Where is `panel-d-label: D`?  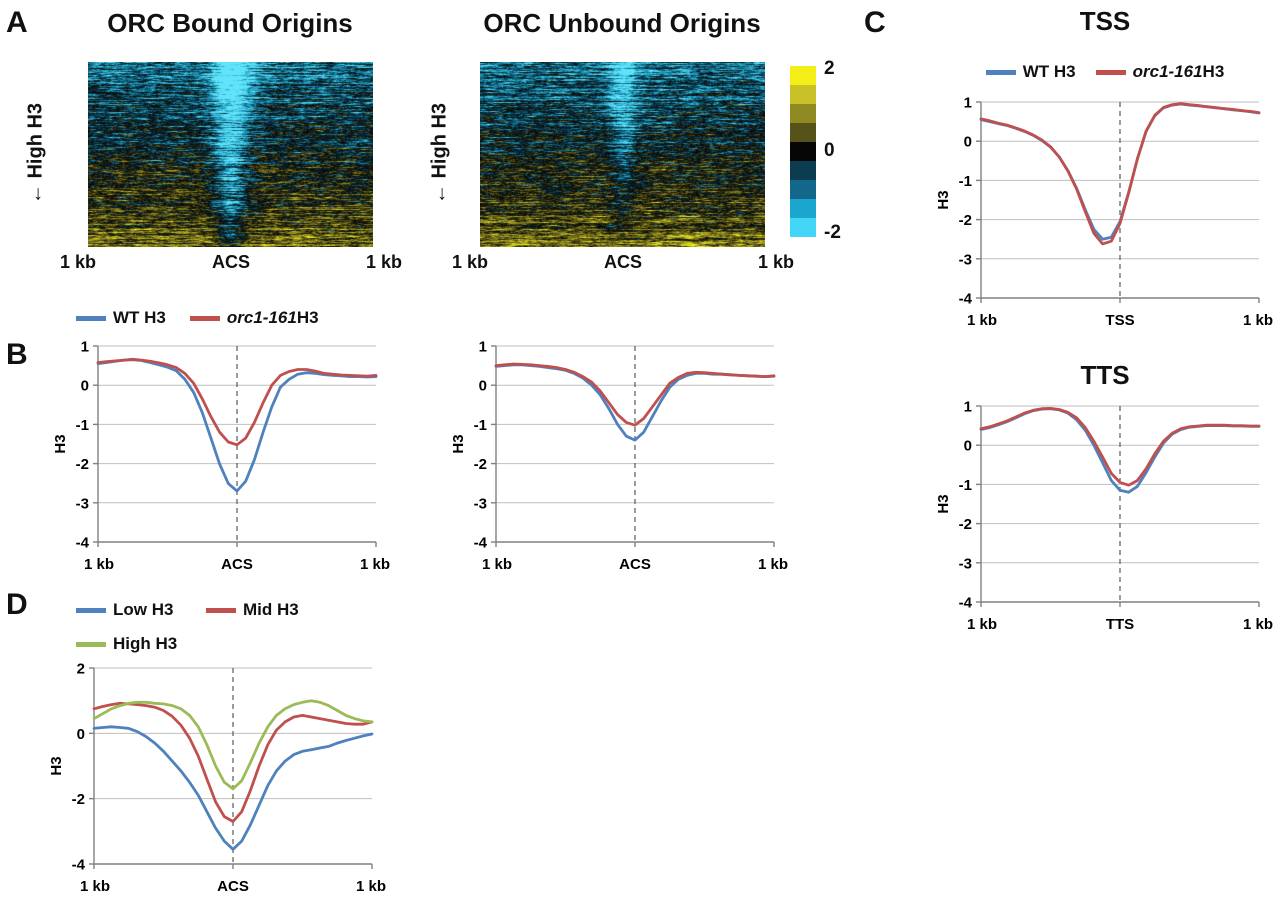 panel-d-label: D is located at coordinates (17, 604).